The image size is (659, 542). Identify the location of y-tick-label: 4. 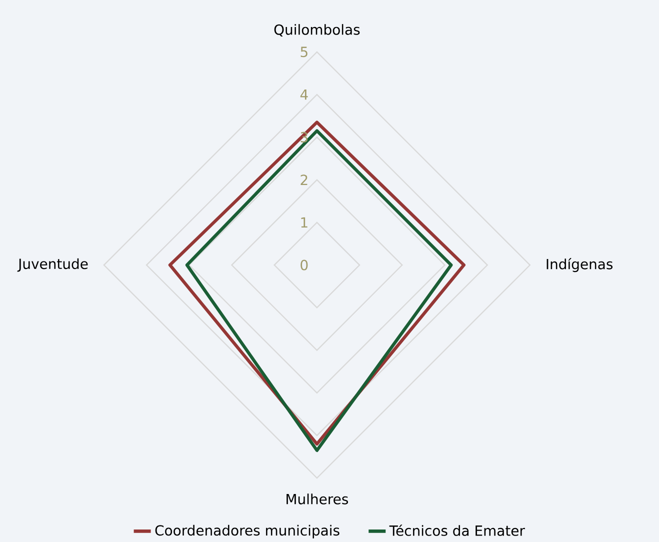
(304, 95).